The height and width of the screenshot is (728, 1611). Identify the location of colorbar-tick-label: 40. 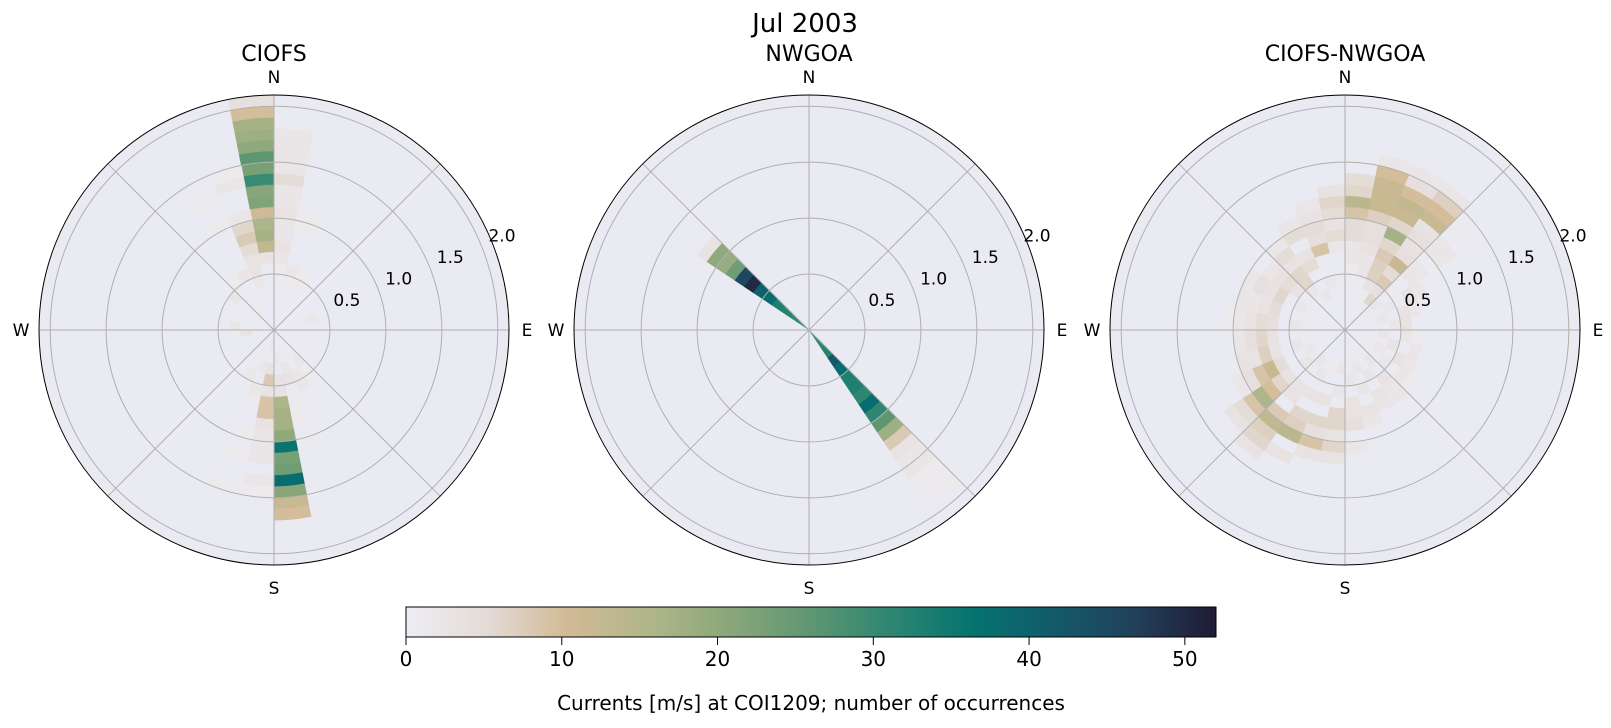
(1028, 659).